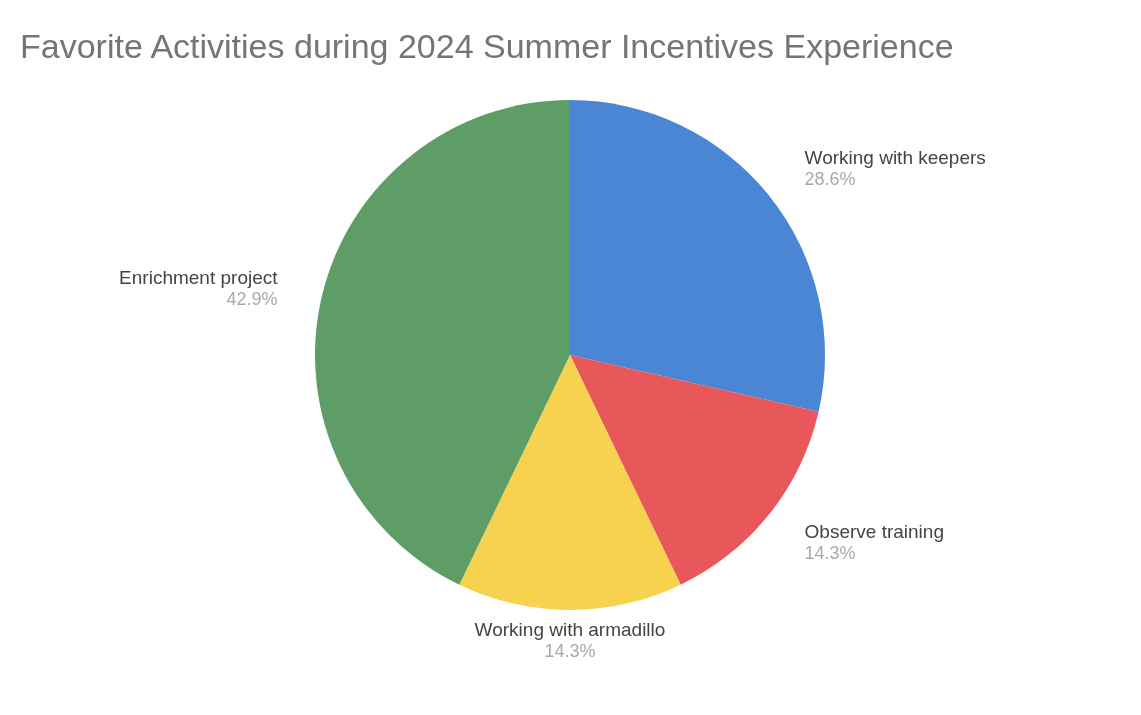 The height and width of the screenshot is (715, 1141). What do you see at coordinates (830, 178) in the screenshot?
I see `data-label: 28.6%` at bounding box center [830, 178].